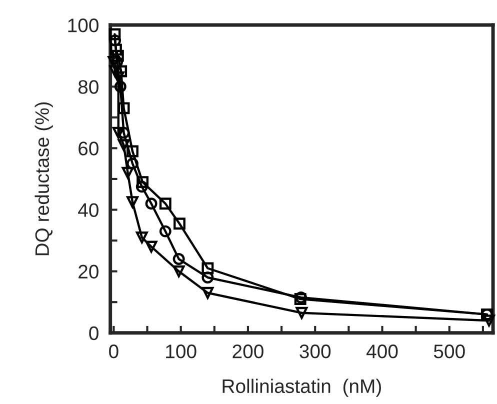 The image size is (497, 404). What do you see at coordinates (93, 333) in the screenshot?
I see `y-tick-label: 0` at bounding box center [93, 333].